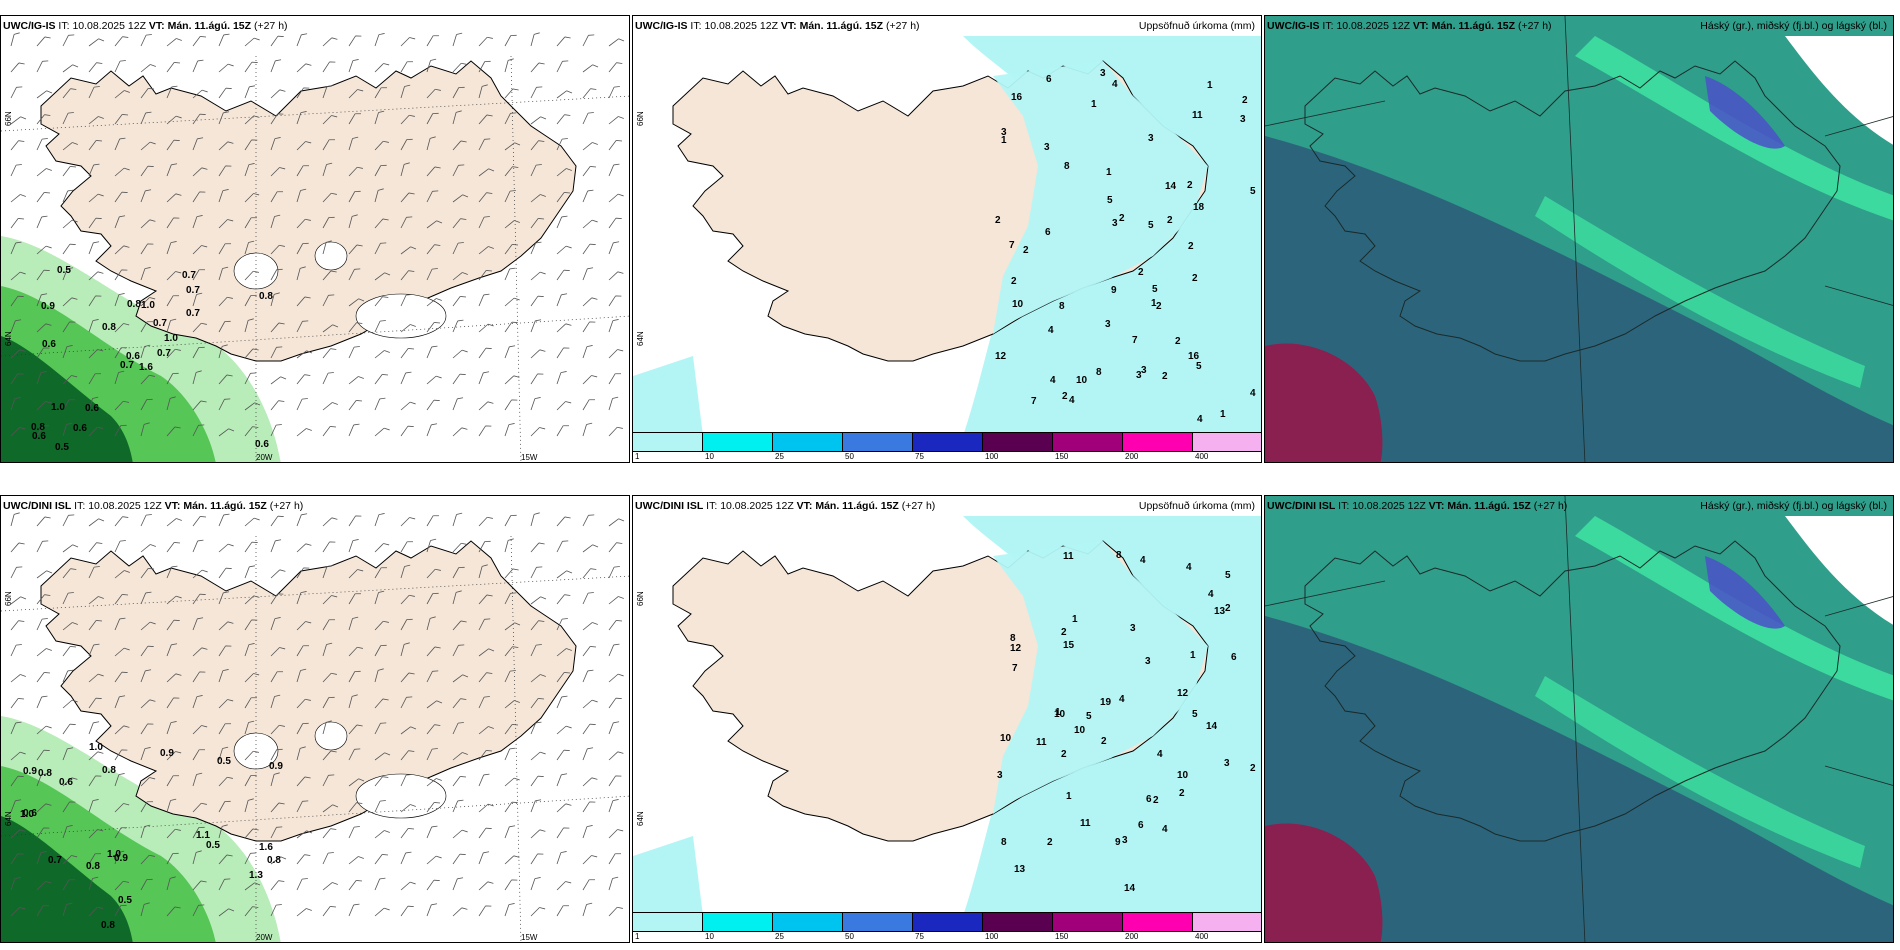  I want to click on clear-sky-area, so click(1839, 570).